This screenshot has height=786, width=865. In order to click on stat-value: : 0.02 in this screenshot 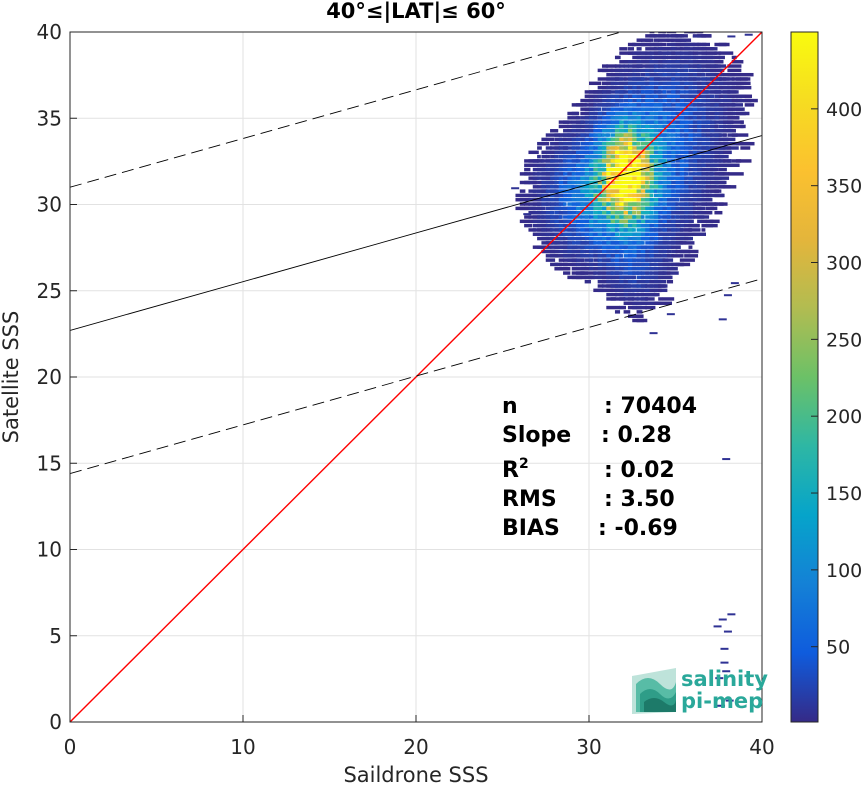, I will do `click(639, 470)`.